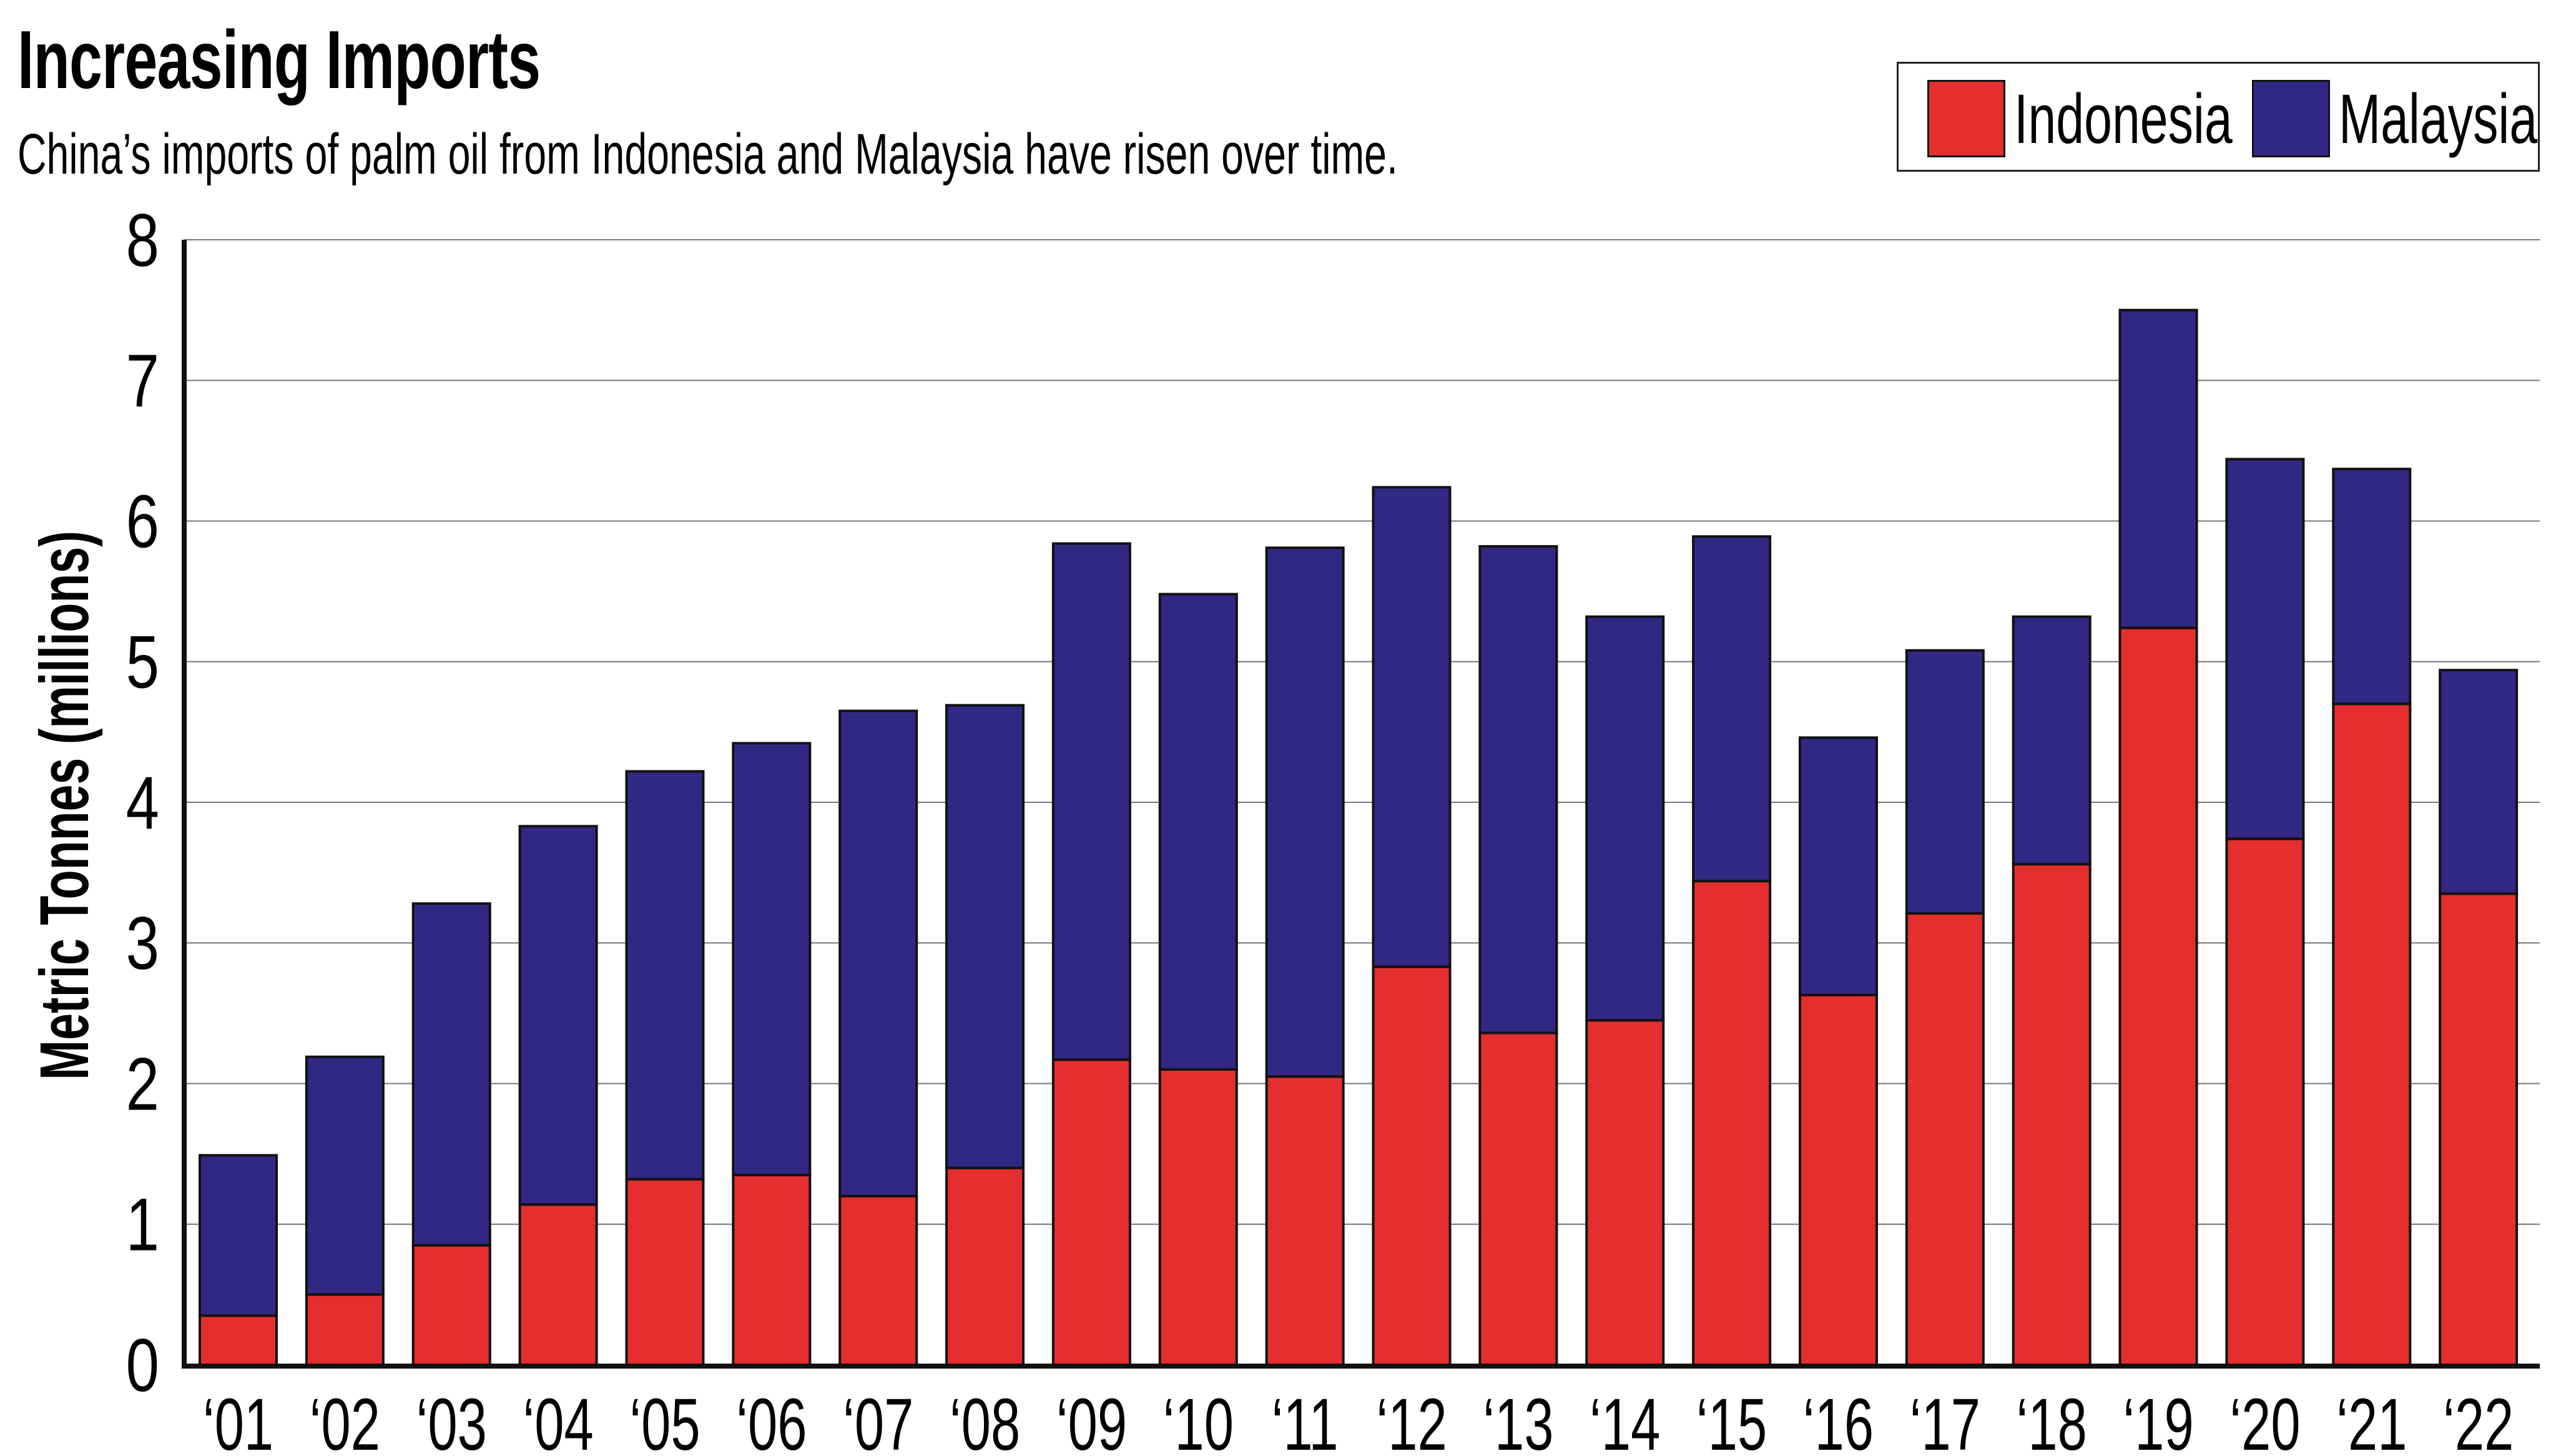 This screenshot has height=1456, width=2556. I want to click on y-tick-label: 6, so click(142, 522).